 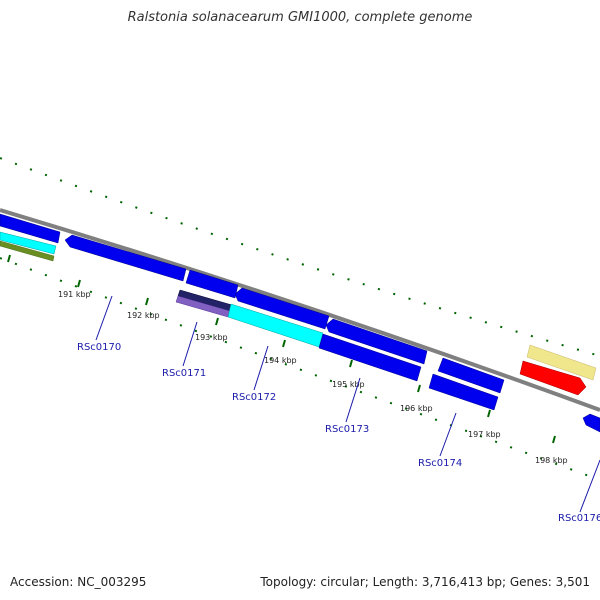 What do you see at coordinates (553, 378) in the screenshot?
I see `trna-feature` at bounding box center [553, 378].